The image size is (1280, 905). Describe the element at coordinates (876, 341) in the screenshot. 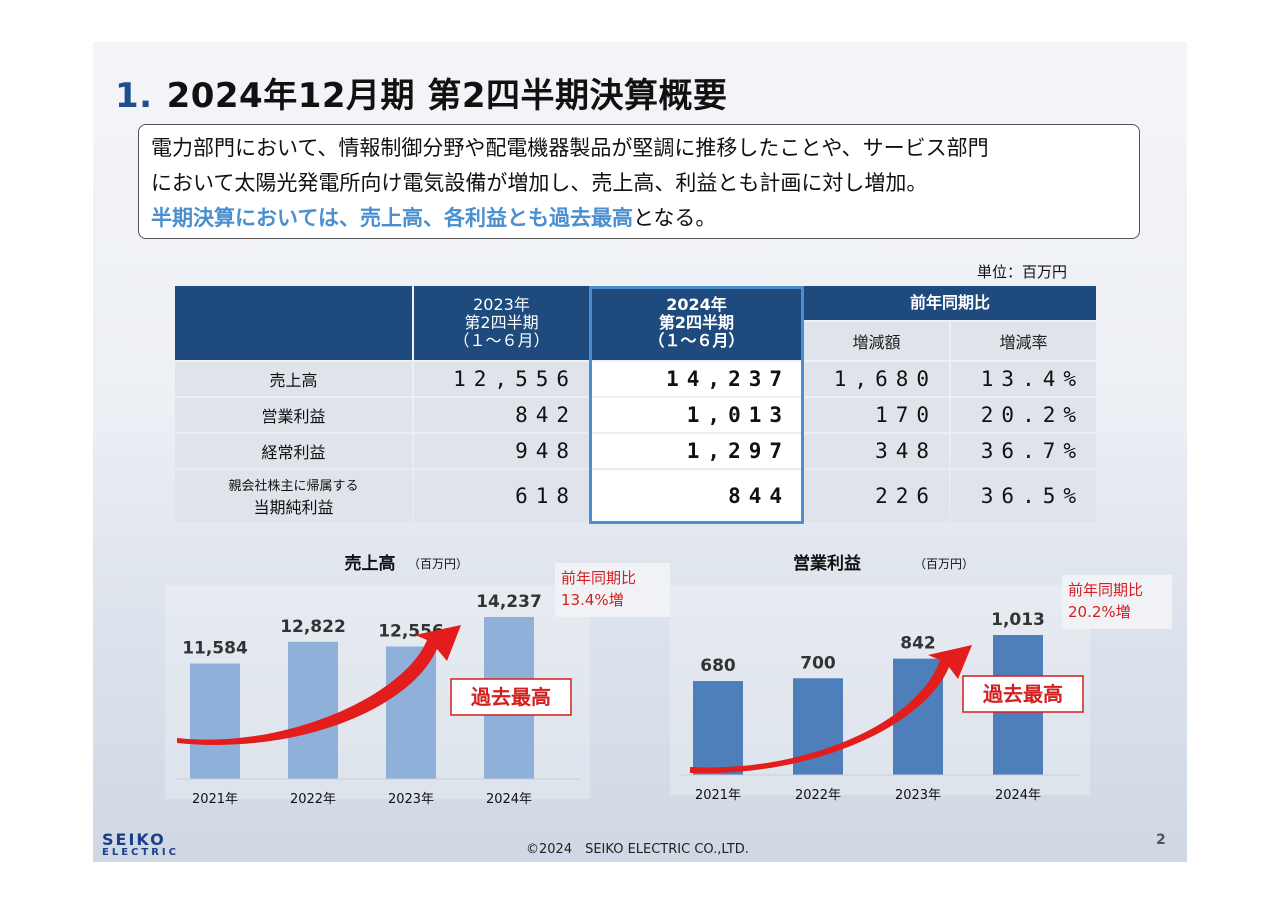

I see `header-diff: 増減額` at that location.